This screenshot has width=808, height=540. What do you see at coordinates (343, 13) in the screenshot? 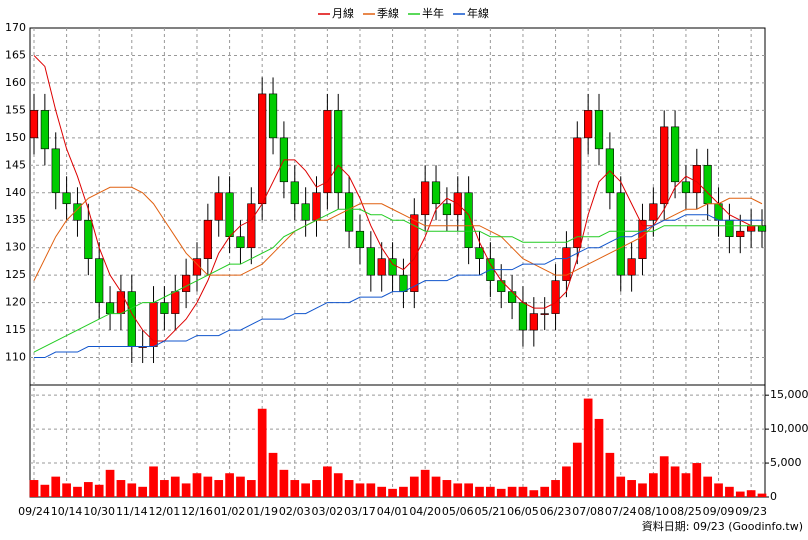
I see `legend-label: 月線` at bounding box center [343, 13].